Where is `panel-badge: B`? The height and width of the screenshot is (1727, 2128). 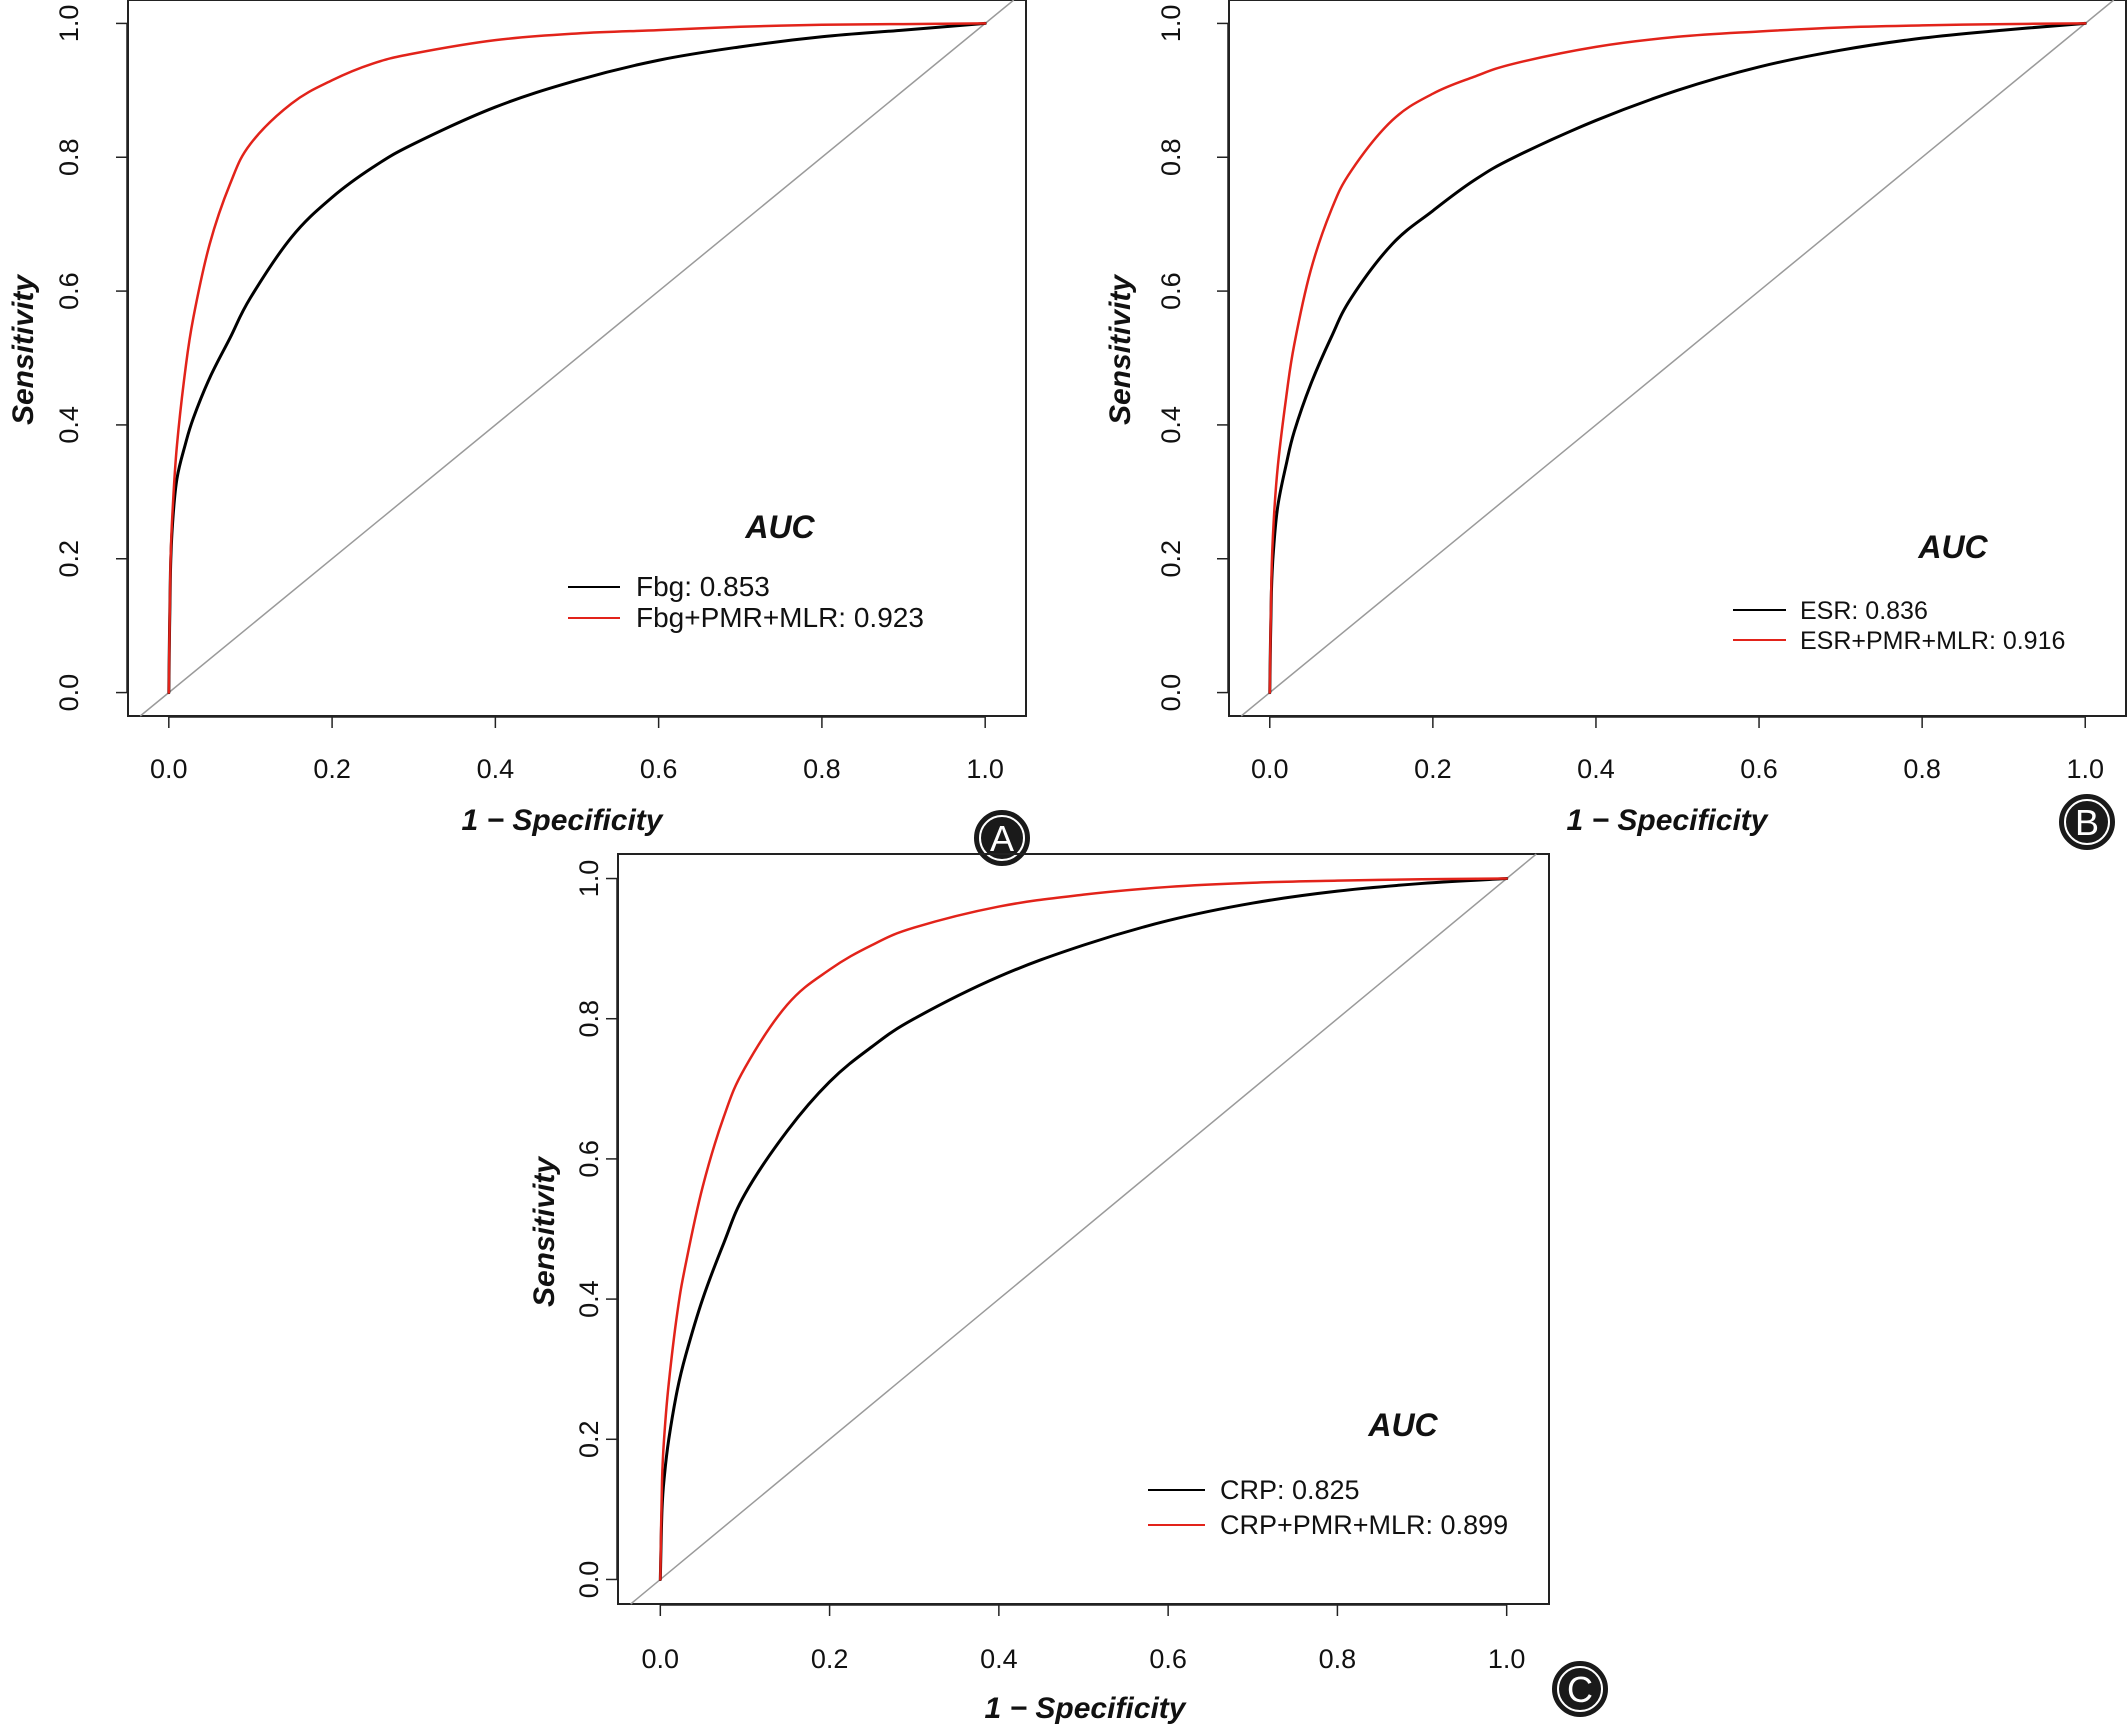
panel-badge: B is located at coordinates (2087, 822).